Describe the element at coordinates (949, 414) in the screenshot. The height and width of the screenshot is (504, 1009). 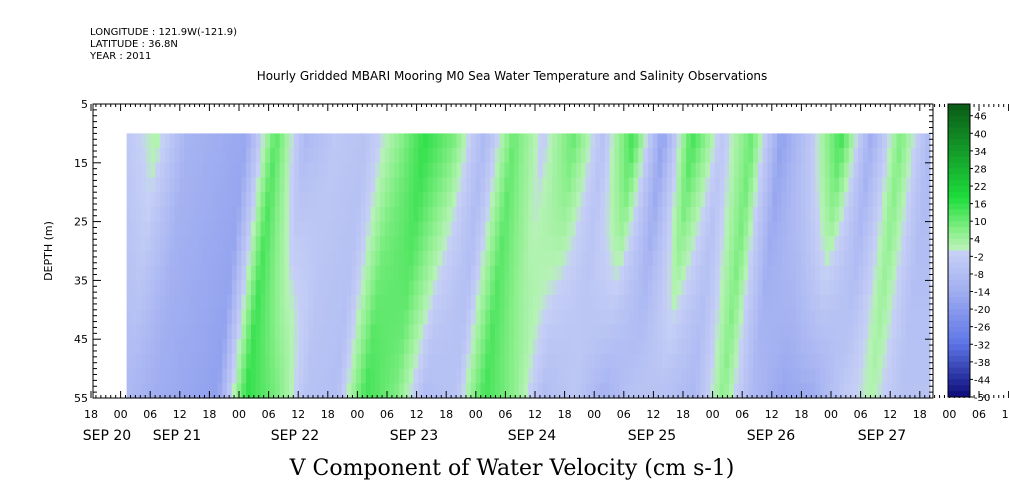
I see `x-tick-label: 00` at that location.